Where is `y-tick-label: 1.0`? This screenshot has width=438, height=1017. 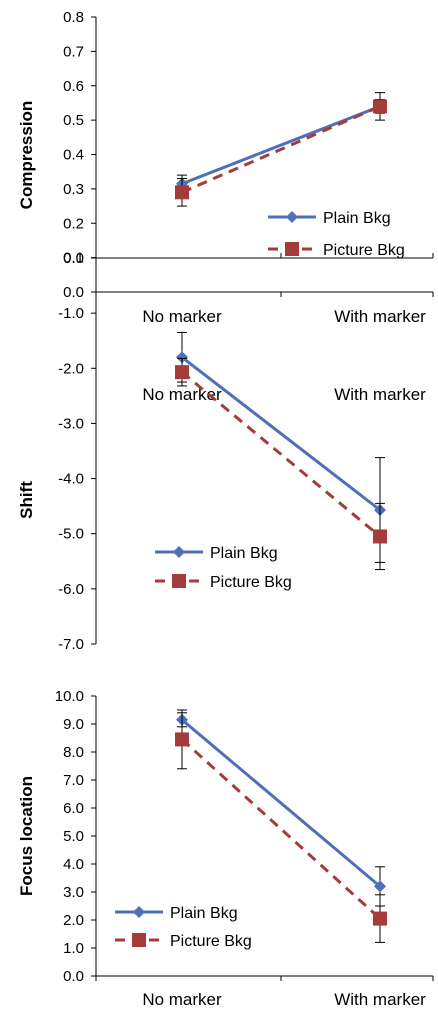
y-tick-label: 1.0 is located at coordinates (73, 948).